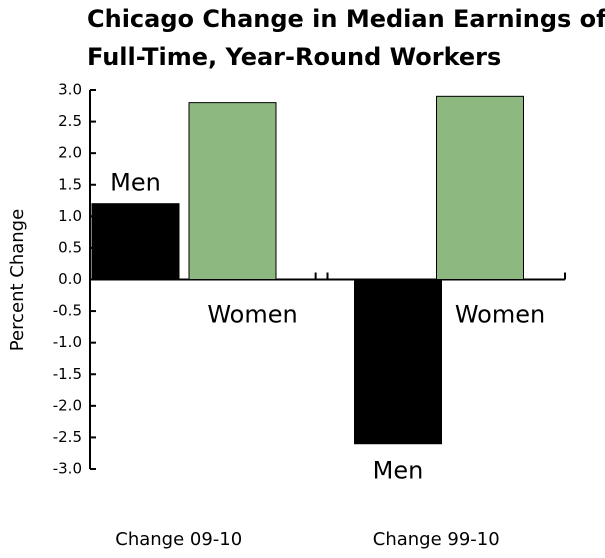  I want to click on y-tick-label: -1.5, so click(67, 374).